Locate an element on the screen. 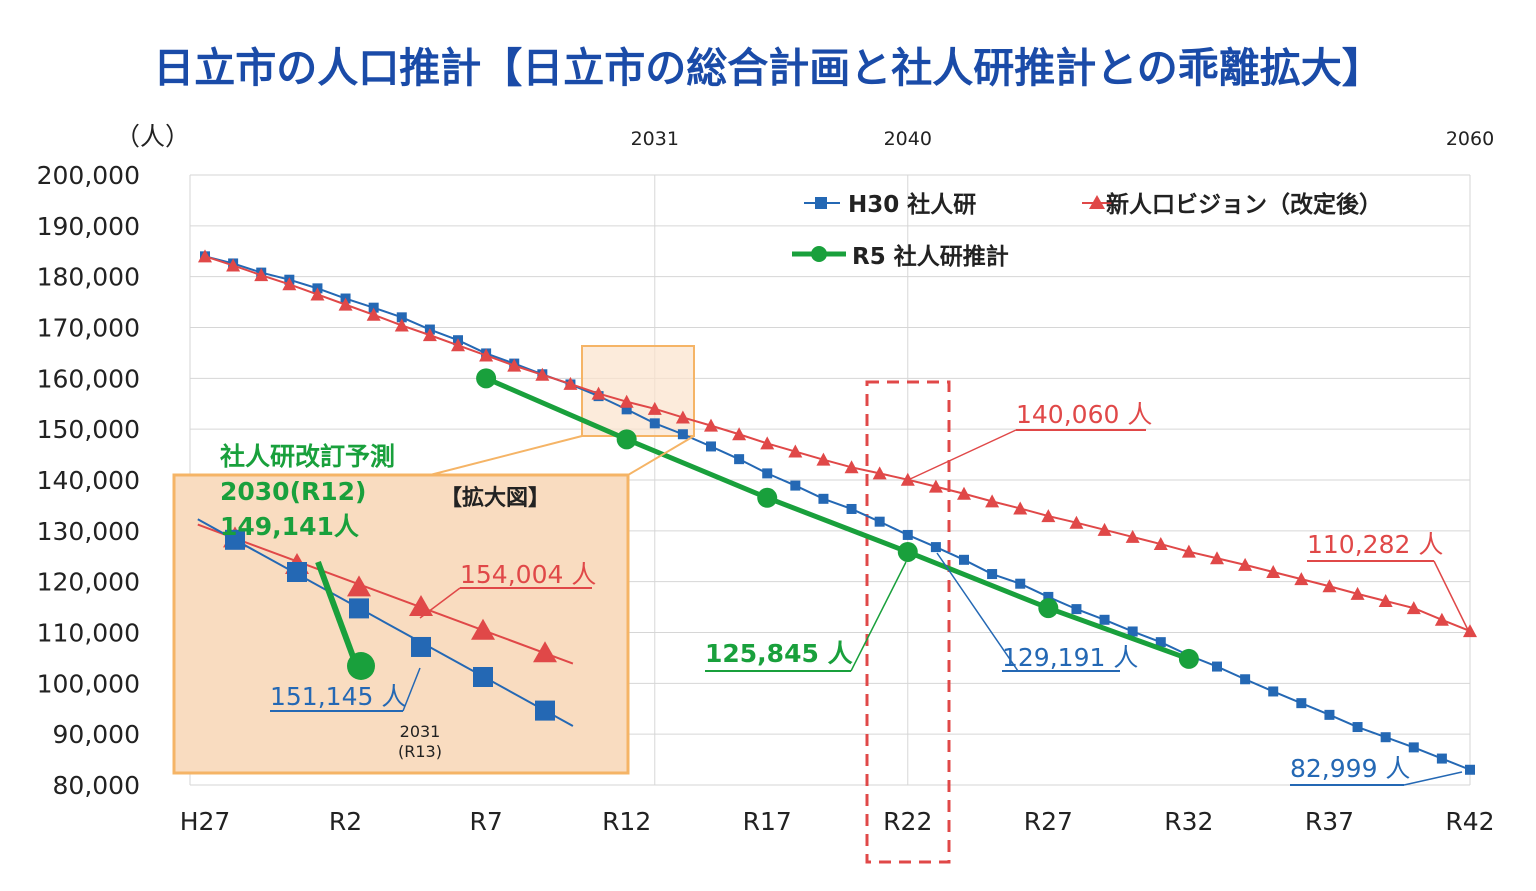  legend-marker-h30 is located at coordinates (821, 203).